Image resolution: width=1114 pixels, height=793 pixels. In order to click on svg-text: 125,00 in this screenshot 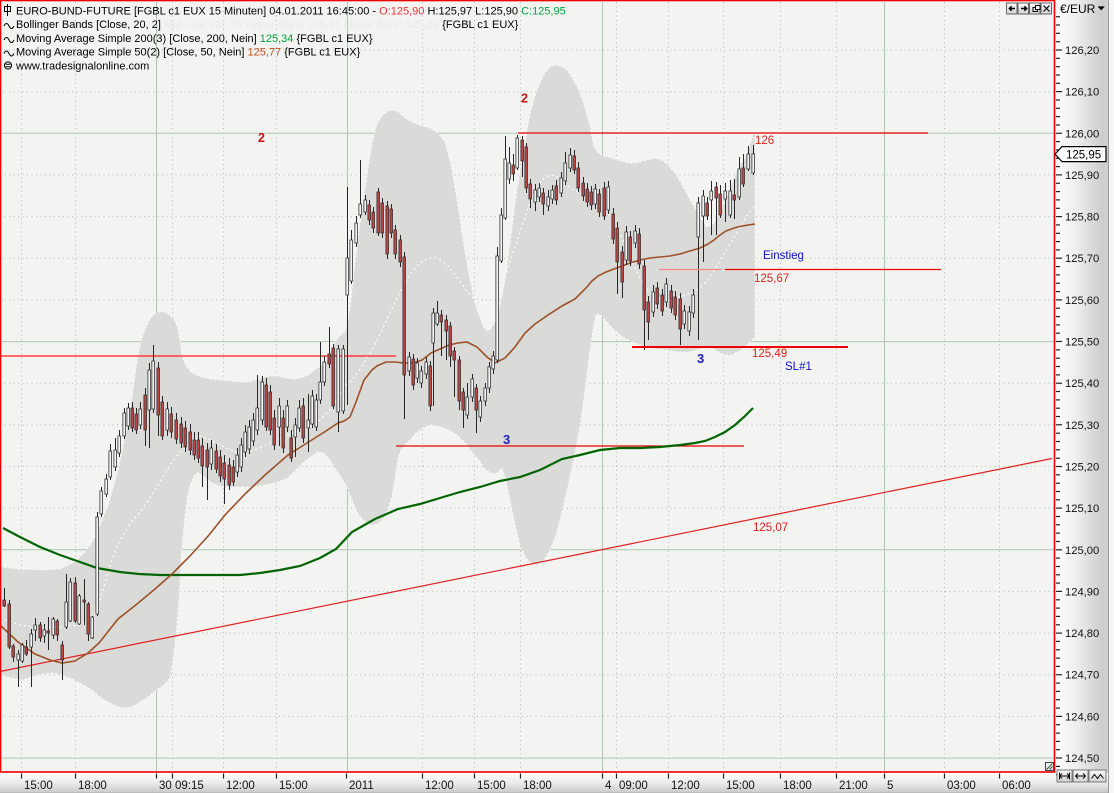, I will do `click(1082, 551)`.